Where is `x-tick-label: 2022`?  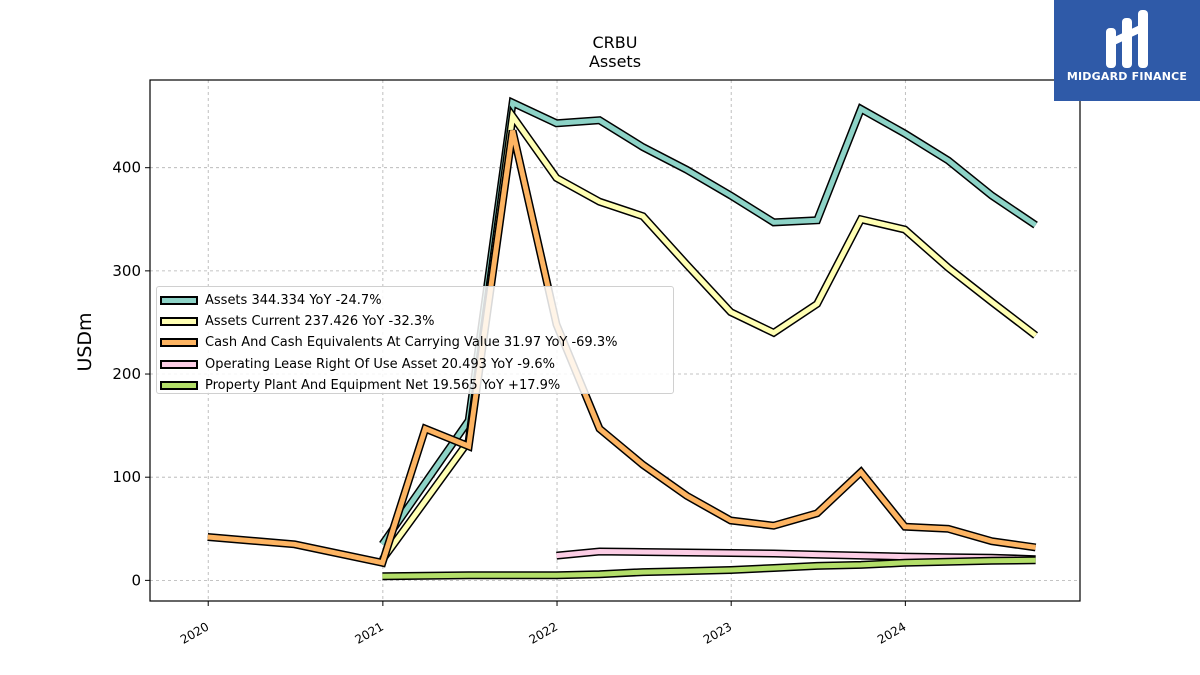
x-tick-label: 2022 is located at coordinates (543, 632).